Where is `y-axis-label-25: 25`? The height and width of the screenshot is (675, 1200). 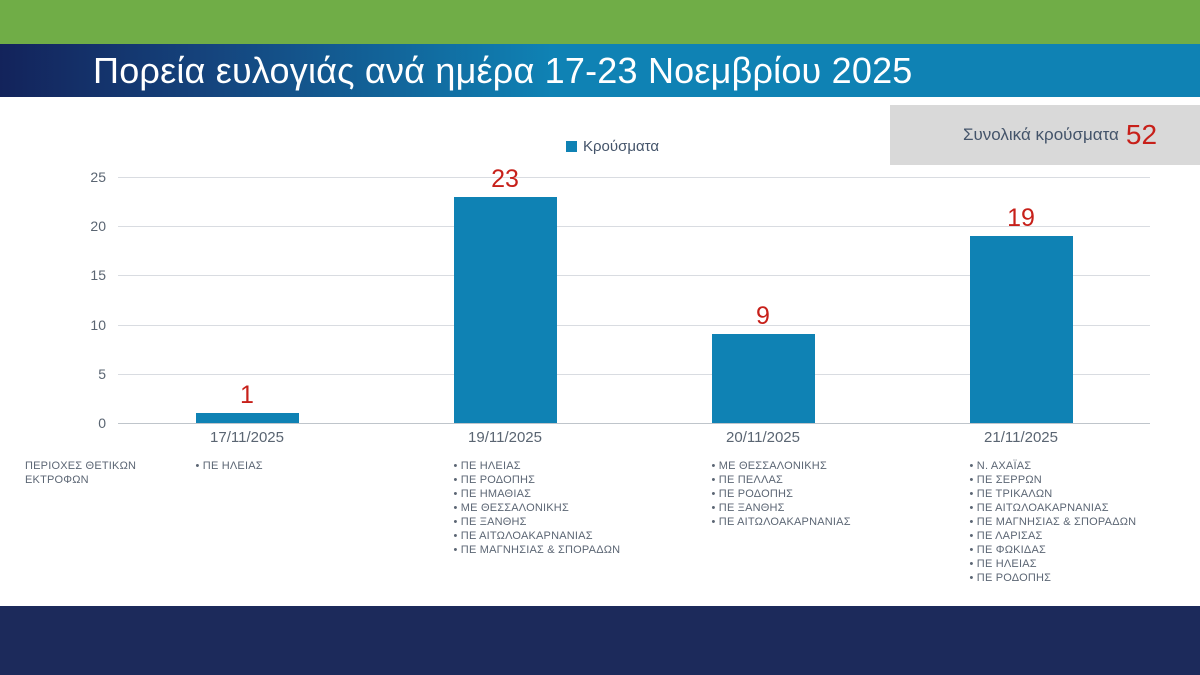 y-axis-label-25: 25 is located at coordinates (98, 177).